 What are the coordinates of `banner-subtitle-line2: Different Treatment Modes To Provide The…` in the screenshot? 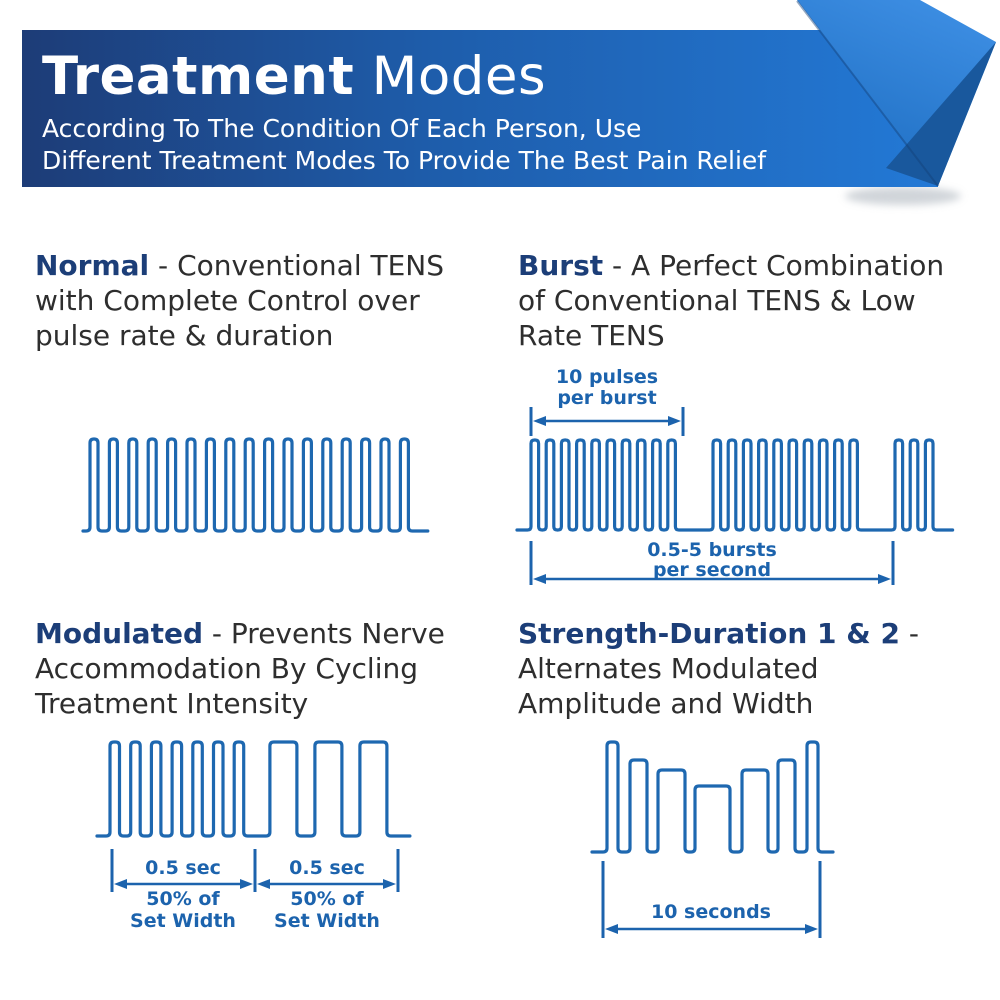 It's located at (404, 160).